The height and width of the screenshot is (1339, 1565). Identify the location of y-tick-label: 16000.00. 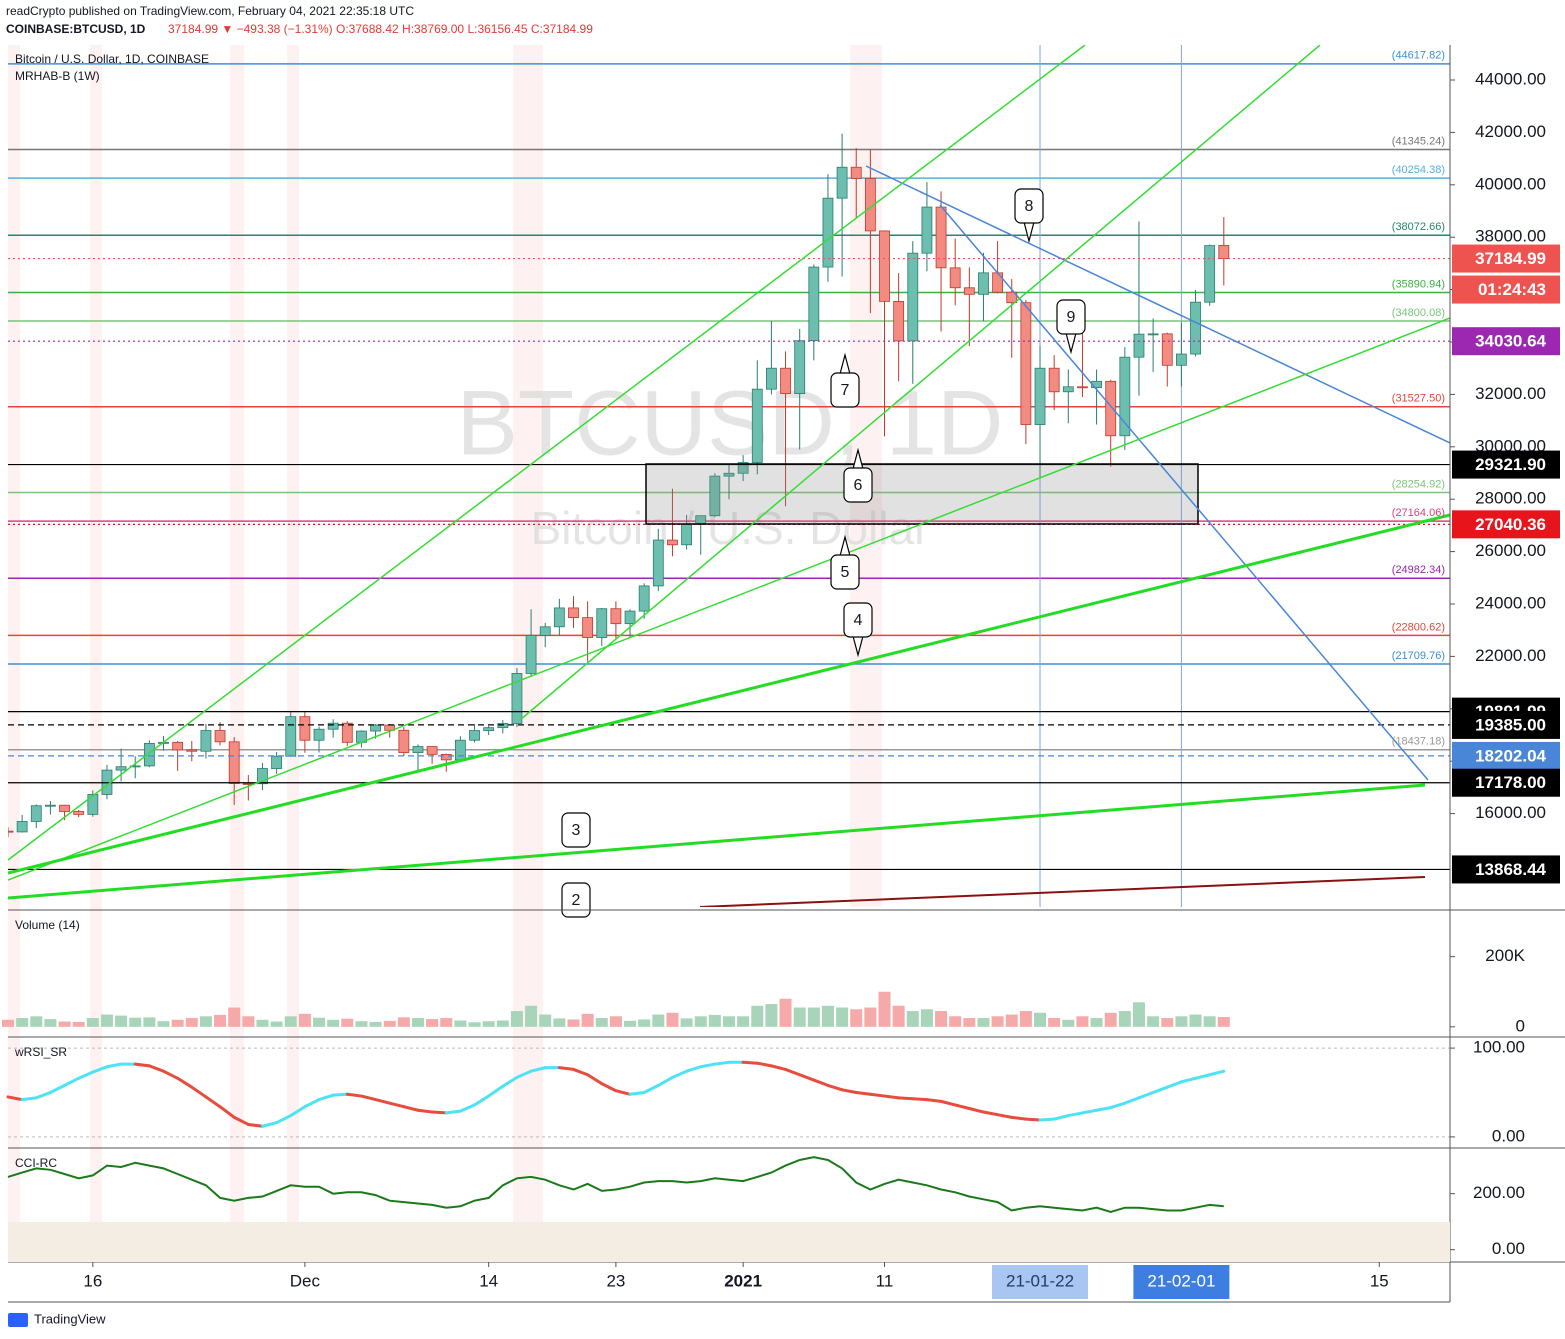
(1510, 812).